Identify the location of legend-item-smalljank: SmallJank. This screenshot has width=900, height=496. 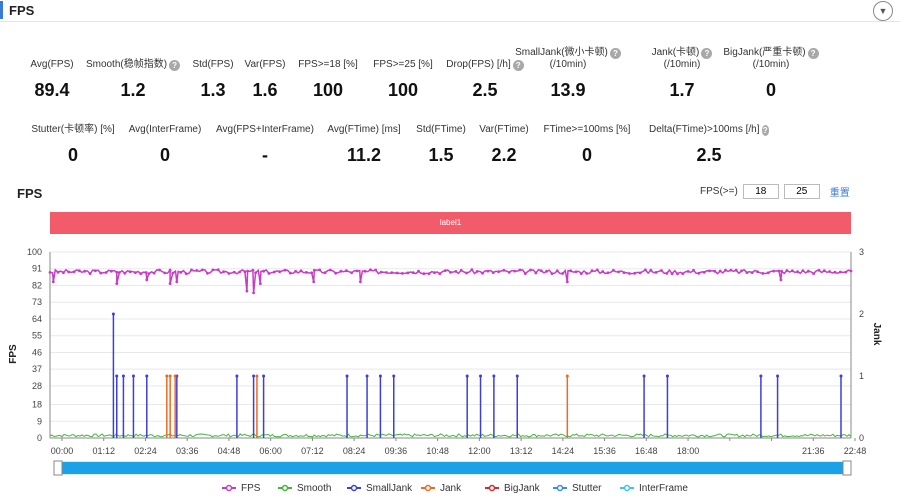
(380, 488).